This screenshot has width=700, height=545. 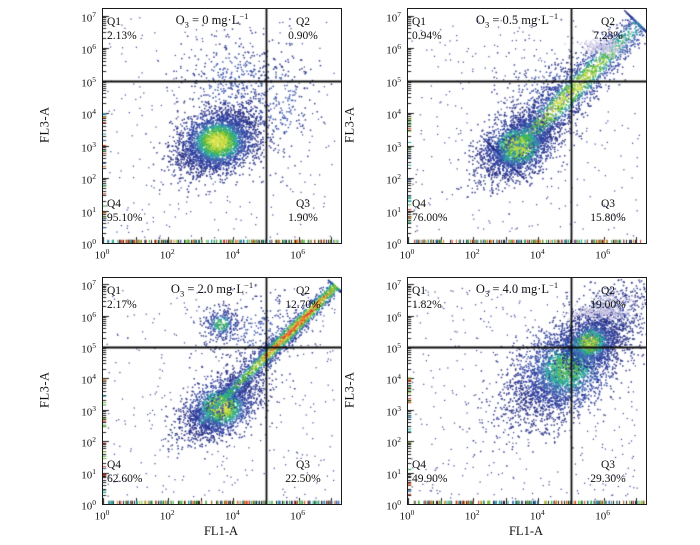 I want to click on quadrant-q4: Q4 62.60%, so click(x=124, y=472).